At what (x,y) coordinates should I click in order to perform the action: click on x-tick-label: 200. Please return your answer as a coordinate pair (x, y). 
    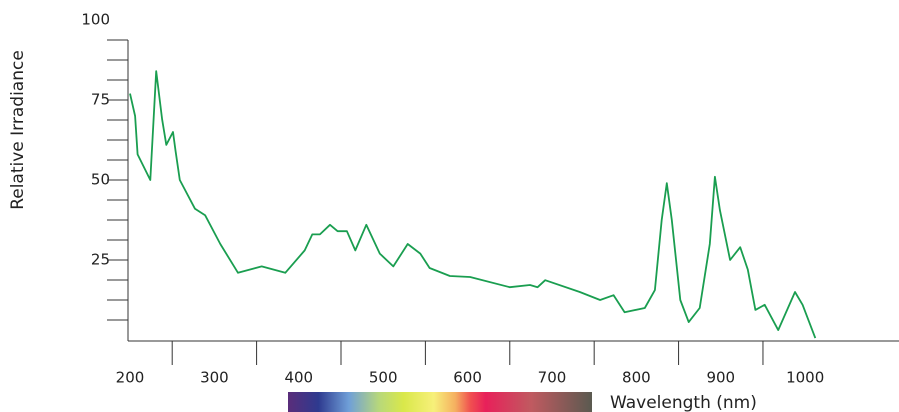
    Looking at the image, I should click on (130, 378).